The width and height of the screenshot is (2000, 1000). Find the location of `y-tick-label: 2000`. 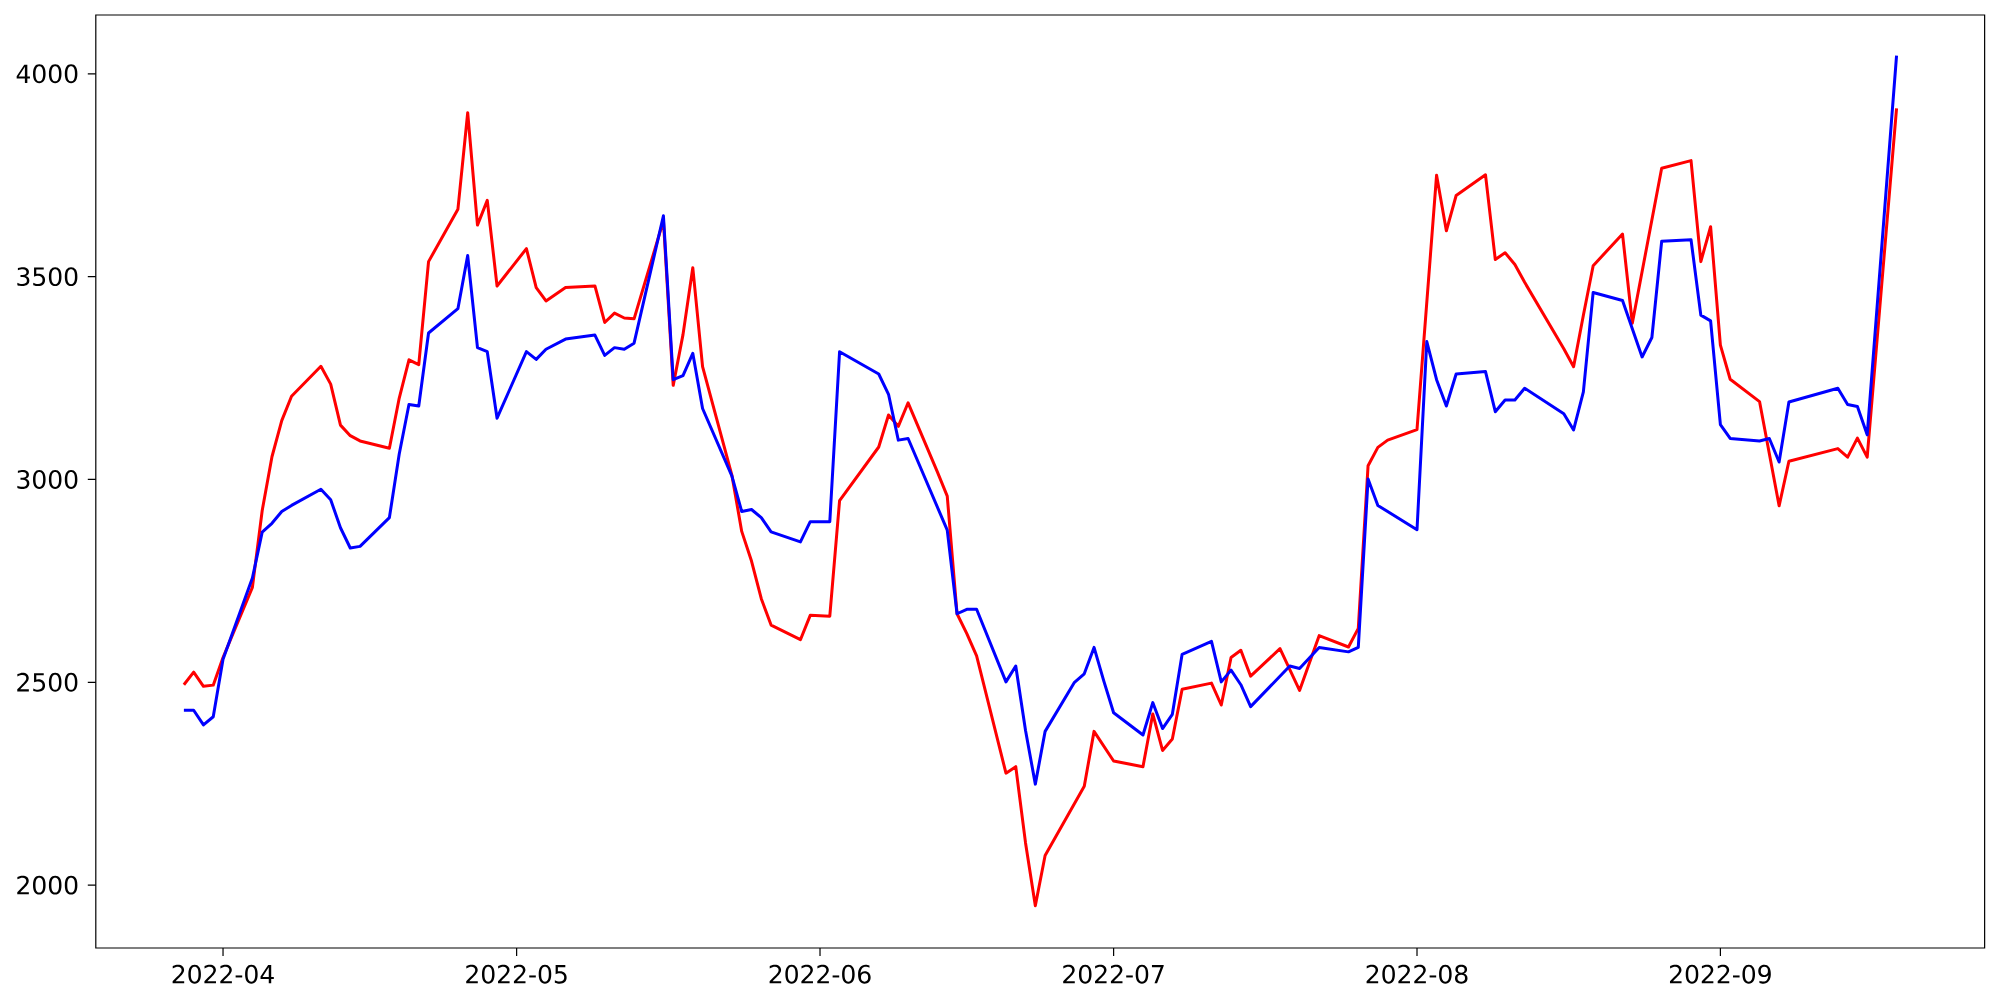

y-tick-label: 2000 is located at coordinates (47, 885).